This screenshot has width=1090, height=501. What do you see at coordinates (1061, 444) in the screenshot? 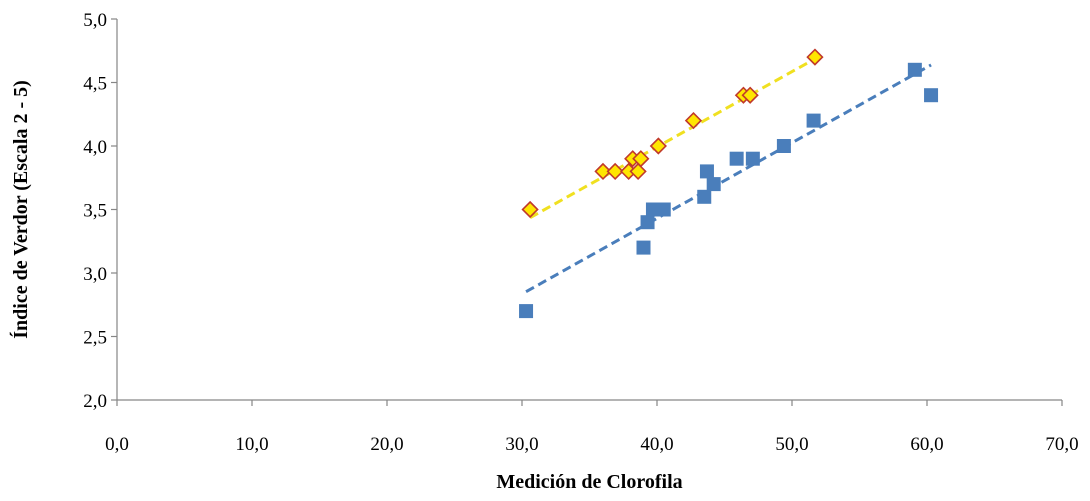
I see `x-tick-label: 70,0` at bounding box center [1061, 444].